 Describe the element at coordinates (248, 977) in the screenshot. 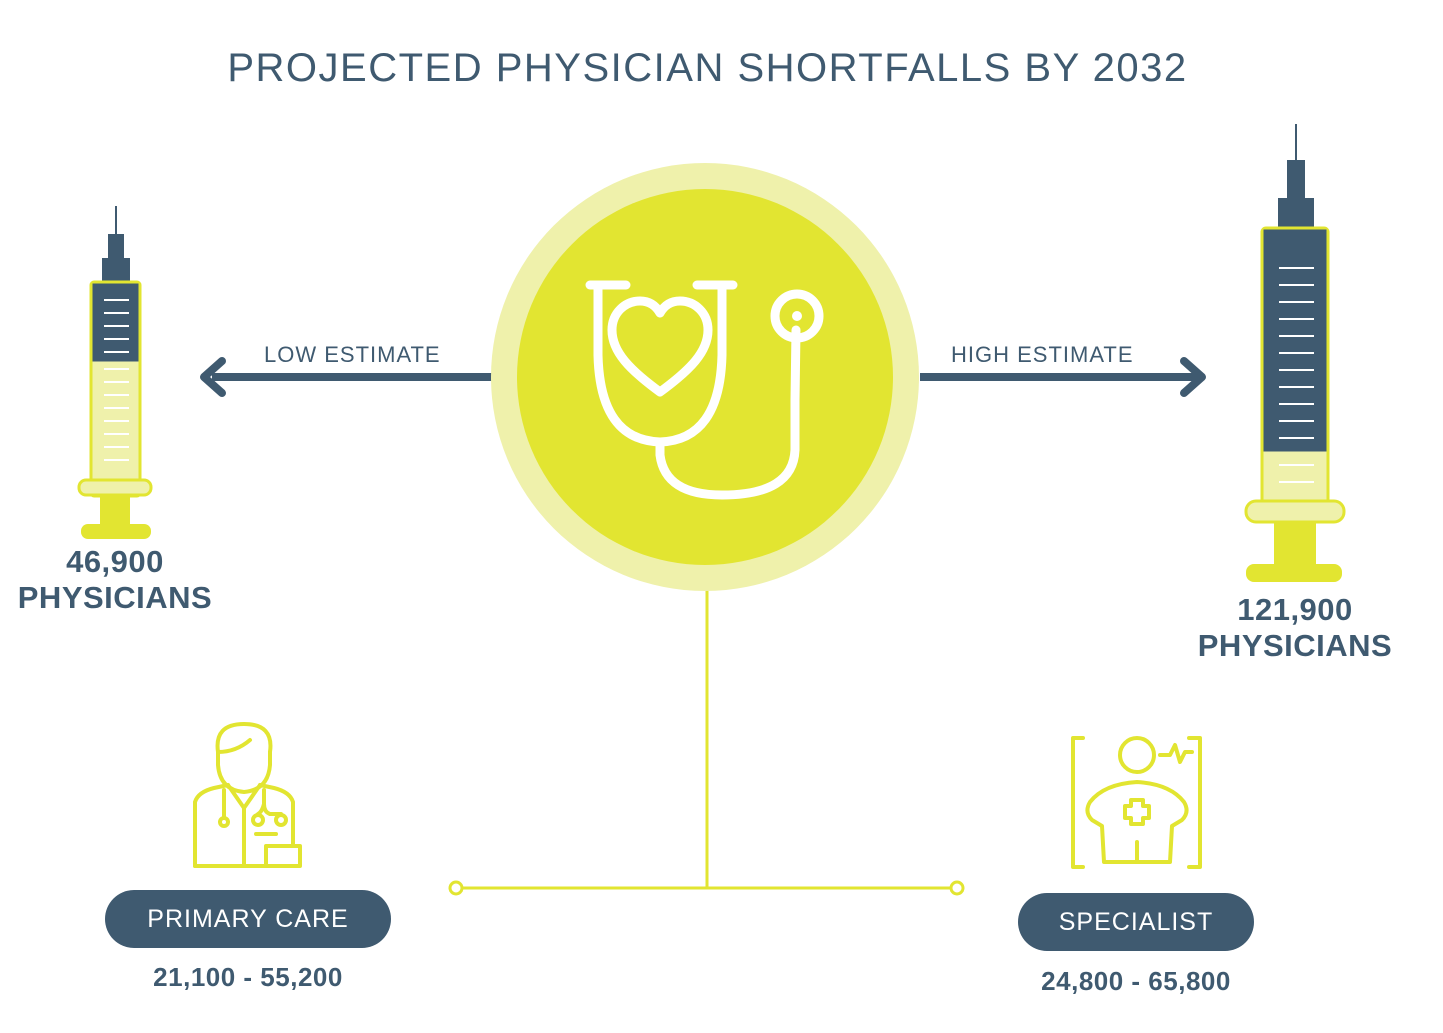

I see `primary-care-range: 21,100 - 55,200` at that location.